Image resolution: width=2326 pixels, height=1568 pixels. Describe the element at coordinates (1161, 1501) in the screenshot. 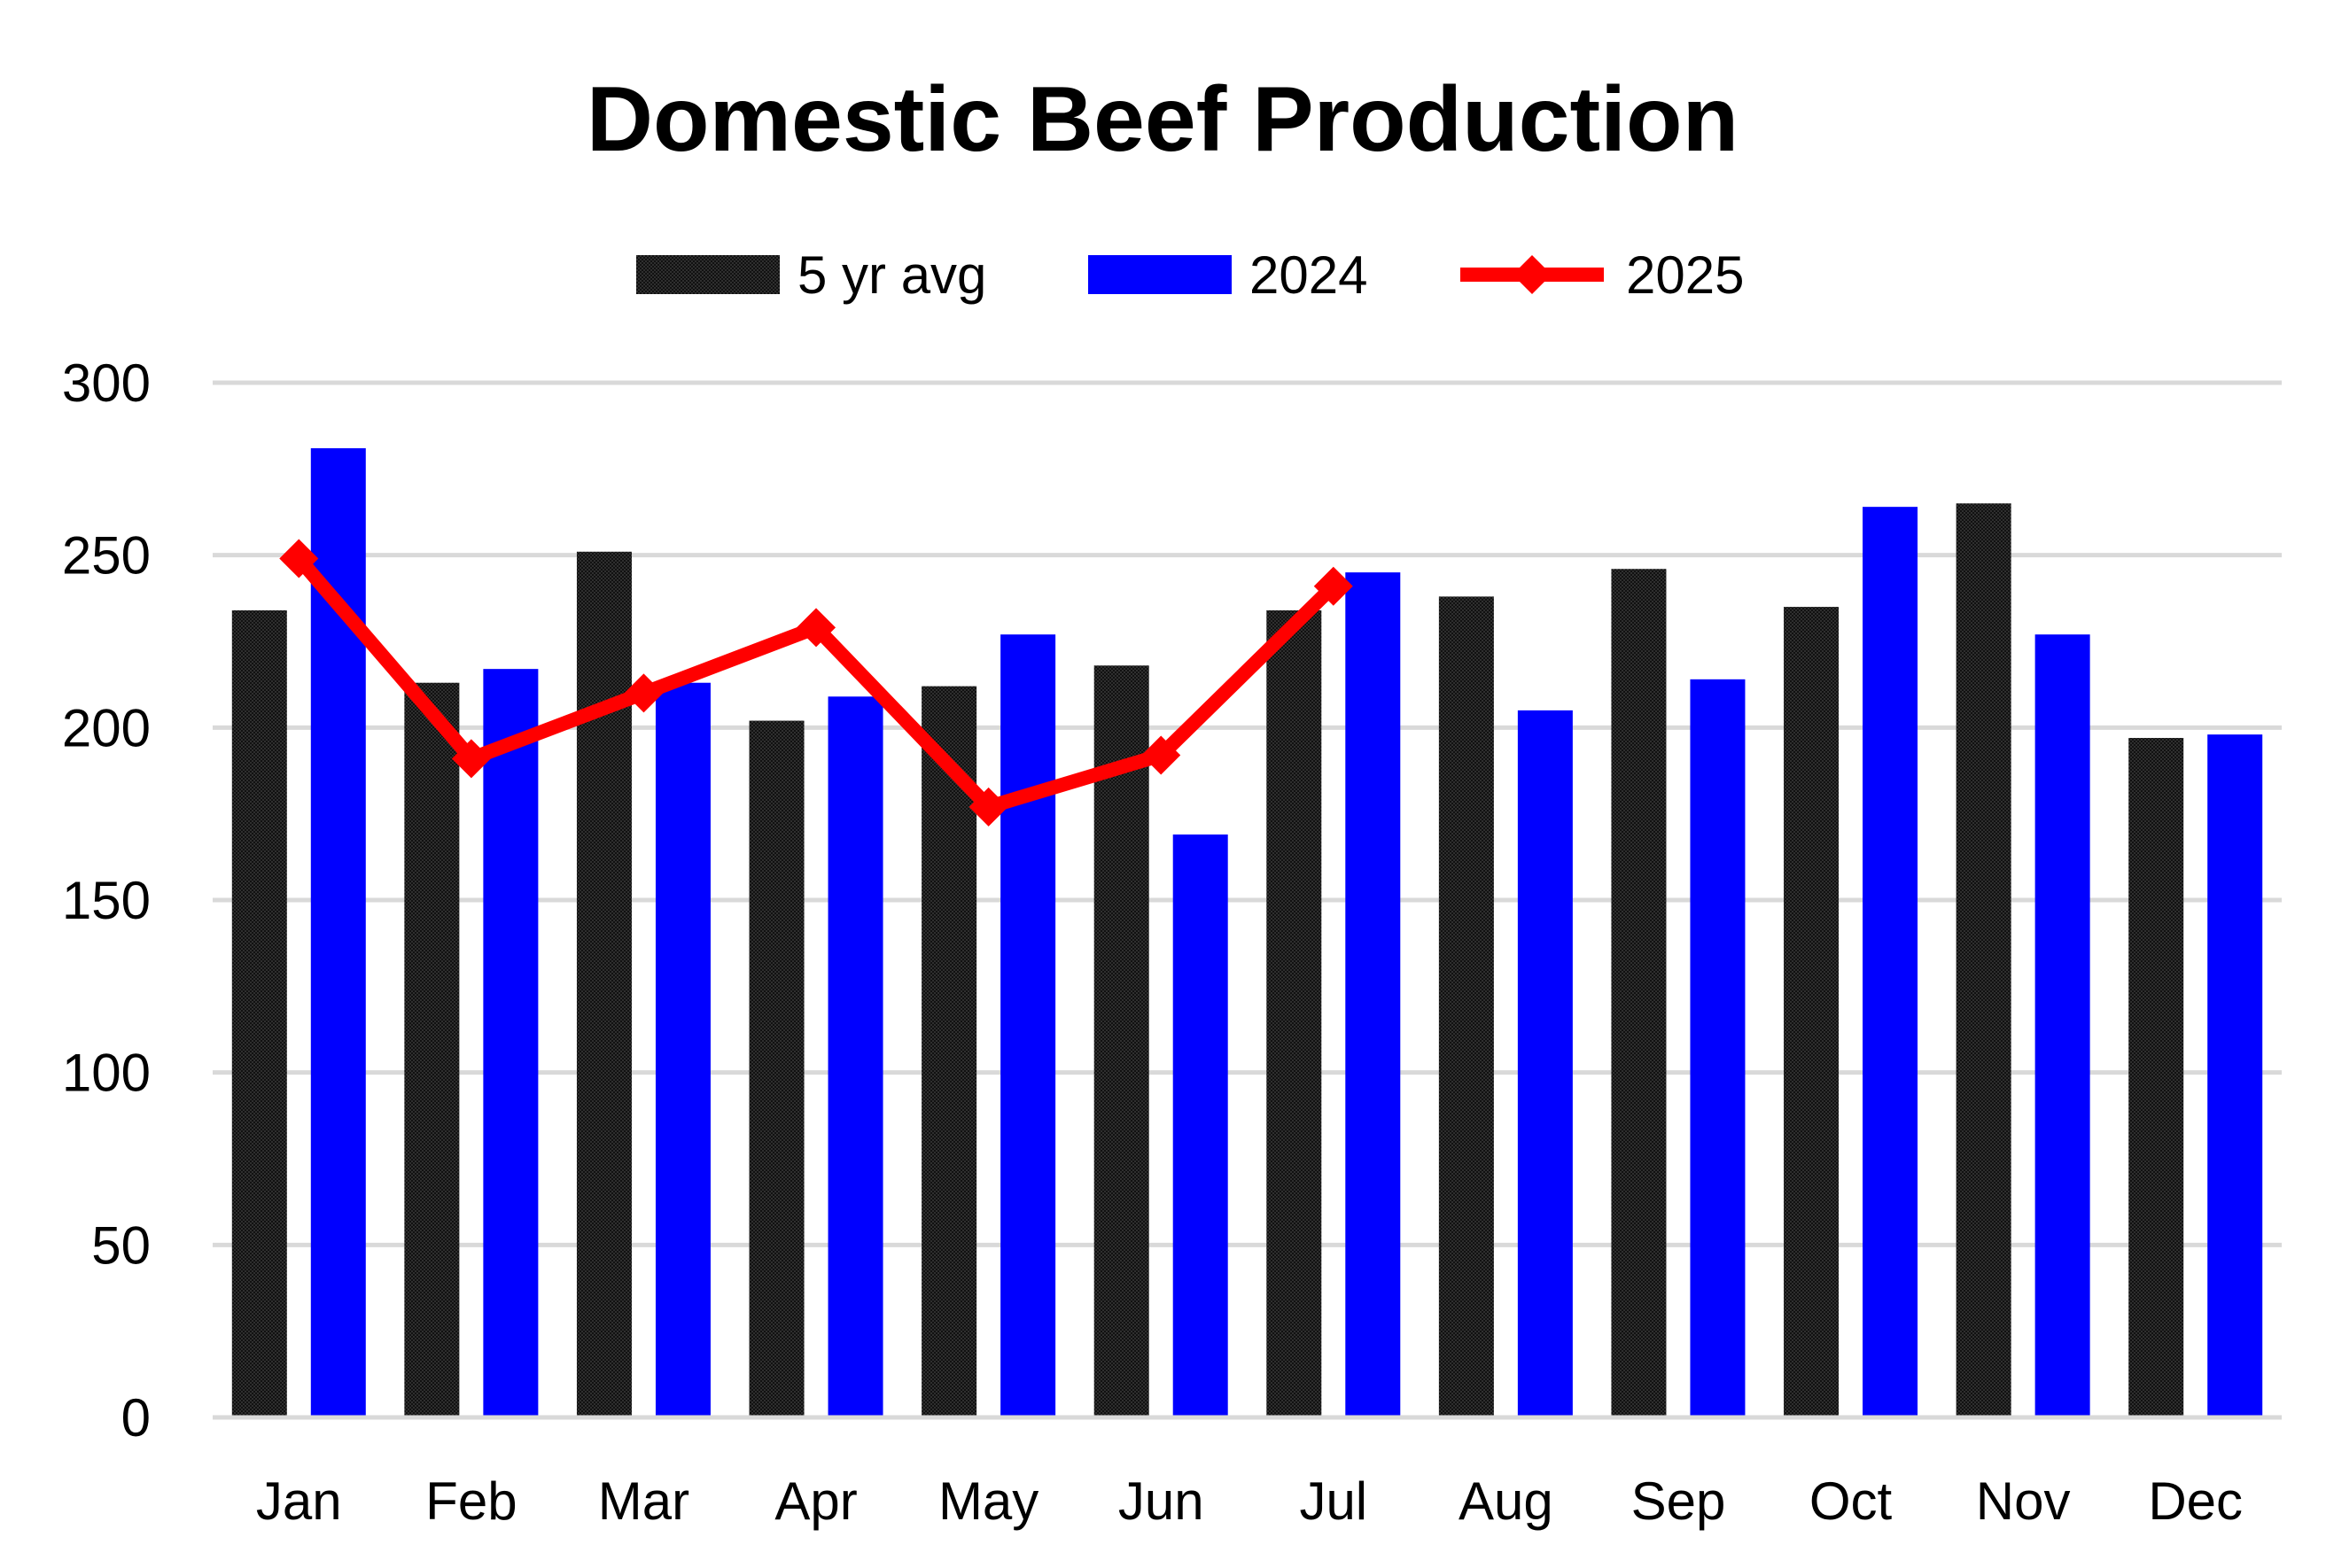

I see `x-tick-label: Jun` at that location.